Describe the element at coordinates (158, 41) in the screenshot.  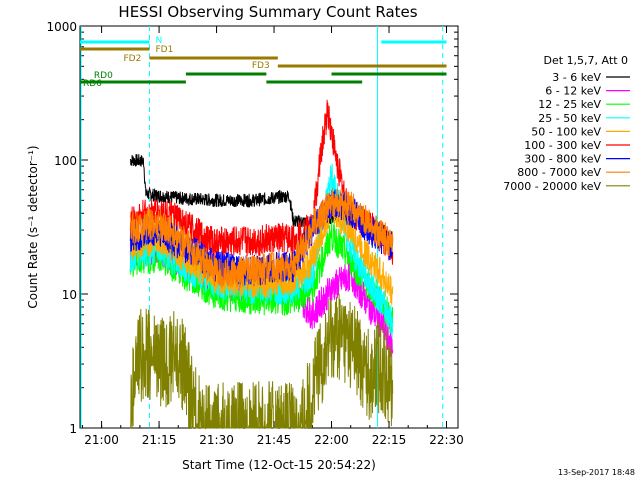
I see `attenuator-label: N` at that location.